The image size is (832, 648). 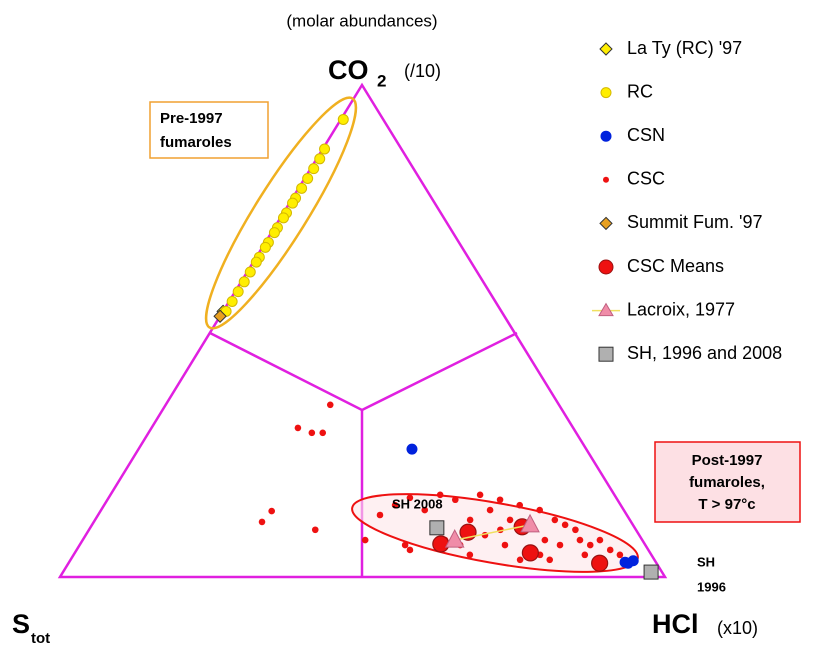 I want to click on vertex-label: CO, so click(x=348, y=70).